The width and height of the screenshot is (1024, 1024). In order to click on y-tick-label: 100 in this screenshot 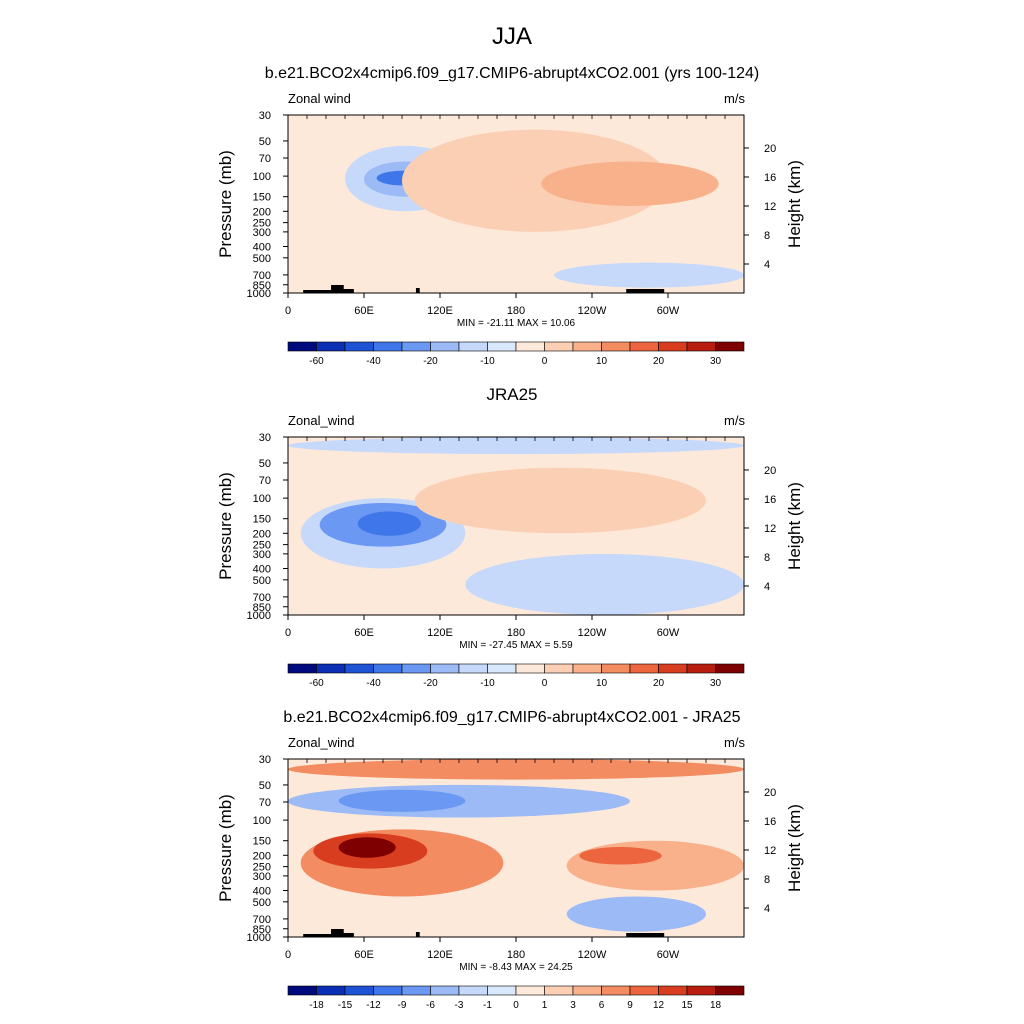, I will do `click(262, 177)`.